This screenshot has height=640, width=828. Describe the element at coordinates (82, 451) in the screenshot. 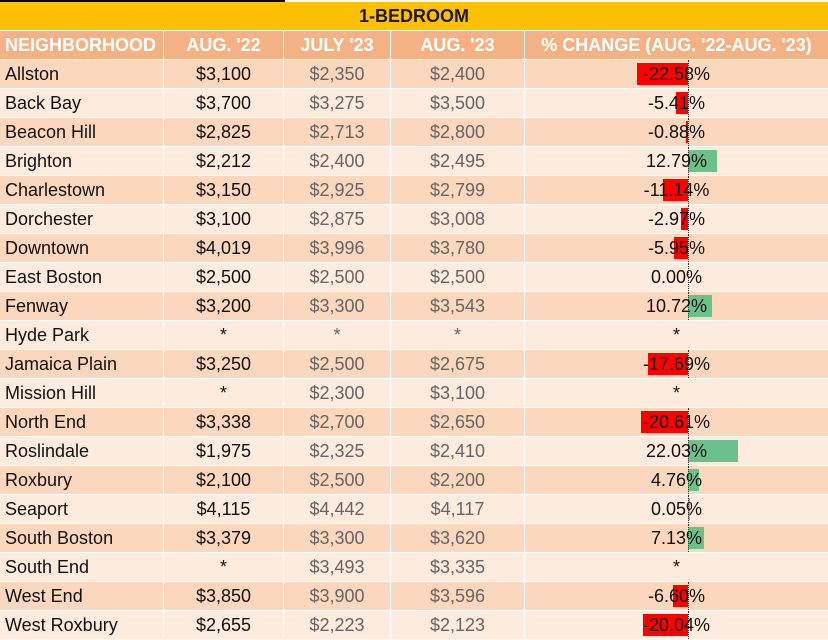

I see `neighborhood-cell: Roslindale` at that location.